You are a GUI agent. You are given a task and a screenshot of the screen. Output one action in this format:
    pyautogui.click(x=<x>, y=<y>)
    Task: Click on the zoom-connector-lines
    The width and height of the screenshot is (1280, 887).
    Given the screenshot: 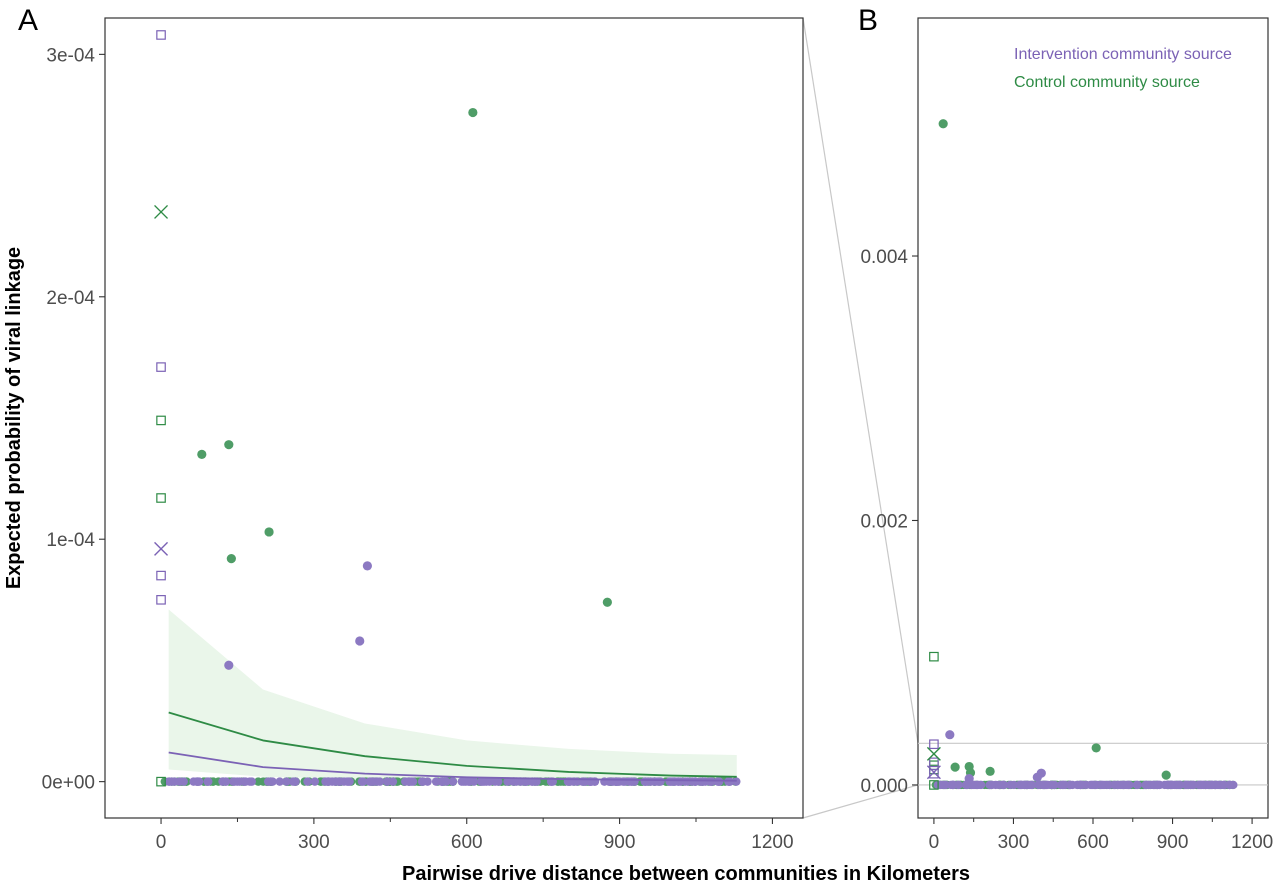 What is the action you would take?
    pyautogui.click(x=860, y=418)
    